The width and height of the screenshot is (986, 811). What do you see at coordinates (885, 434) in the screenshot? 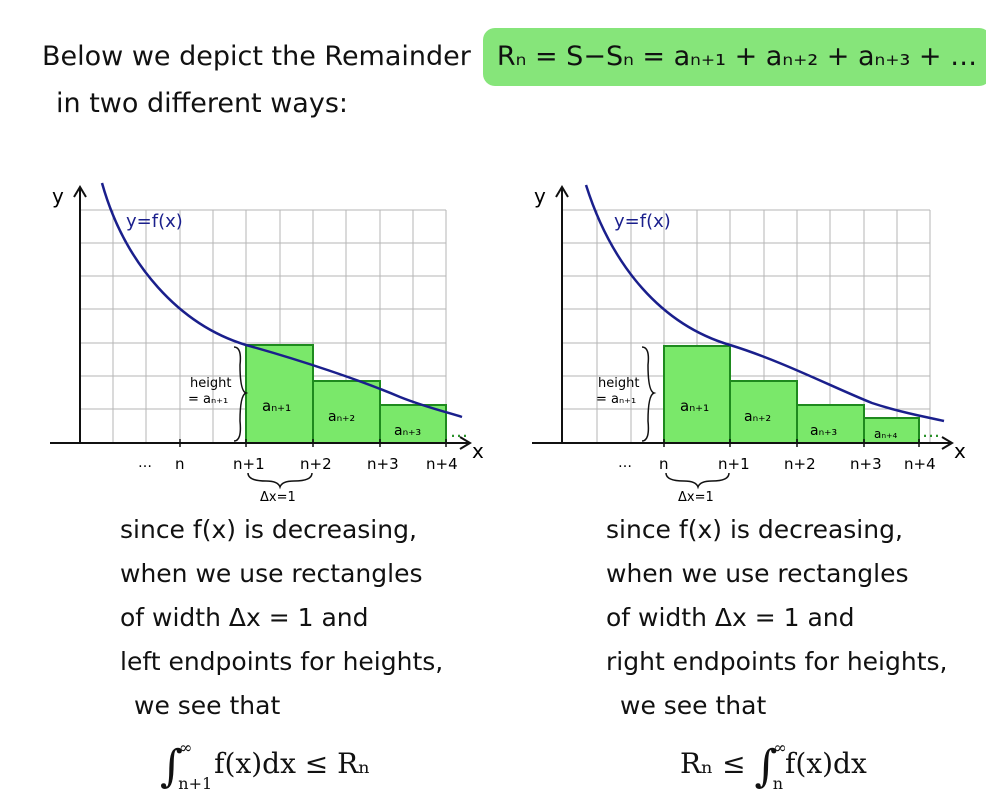
I see `rect-label-4: aₙ₊₄` at bounding box center [885, 434].